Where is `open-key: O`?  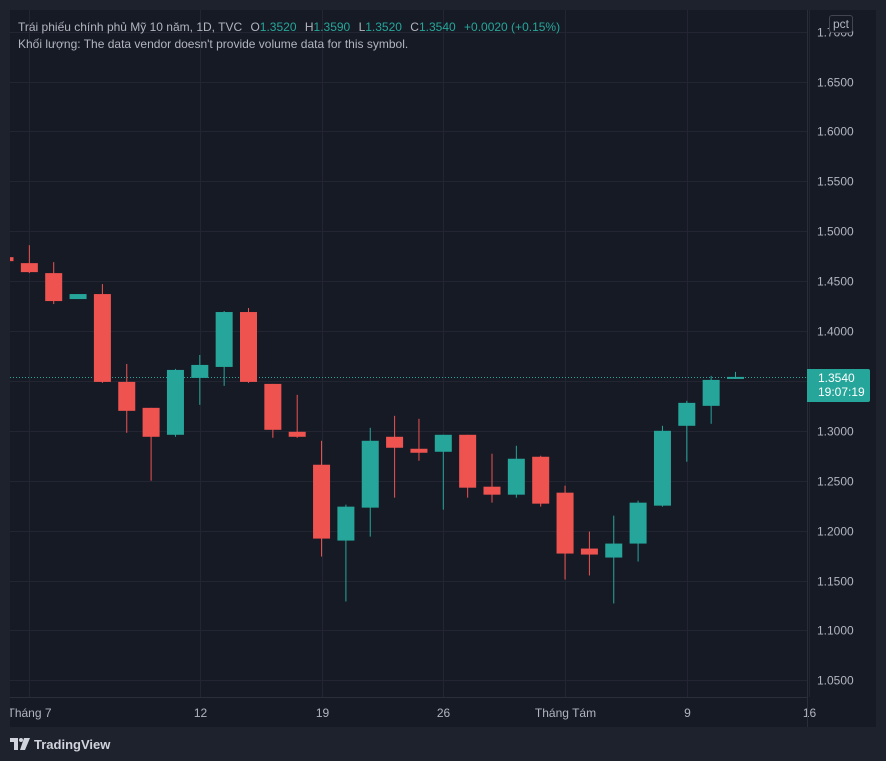
open-key: O is located at coordinates (255, 27).